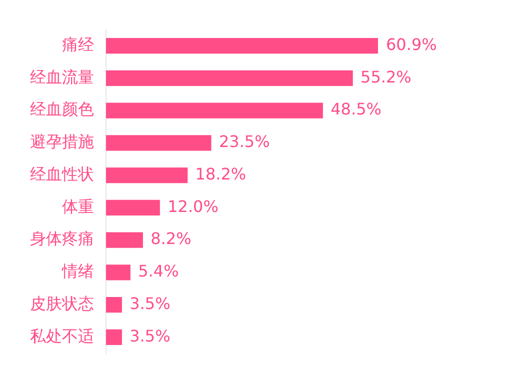  Describe the element at coordinates (62, 303) in the screenshot. I see `y-tick-label: 皮肤状态` at that location.